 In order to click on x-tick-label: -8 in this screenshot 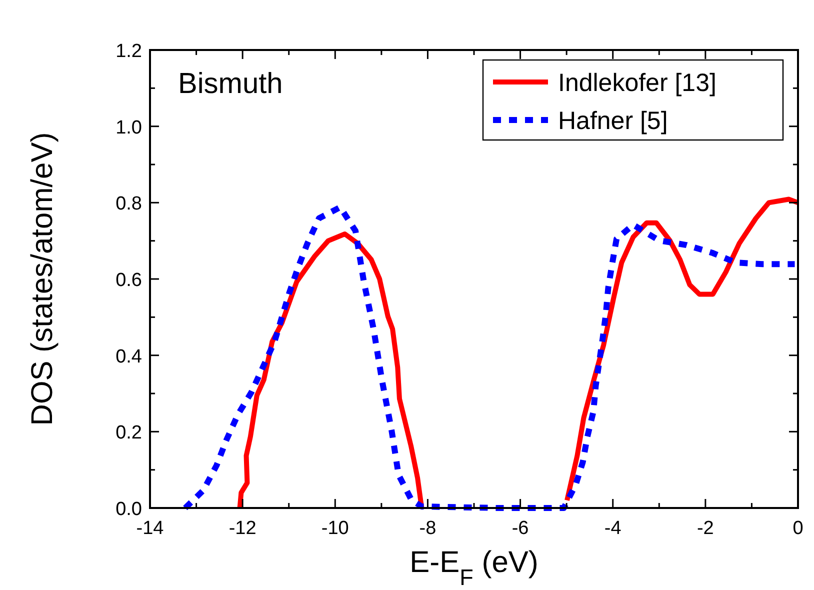, I will do `click(427, 528)`.